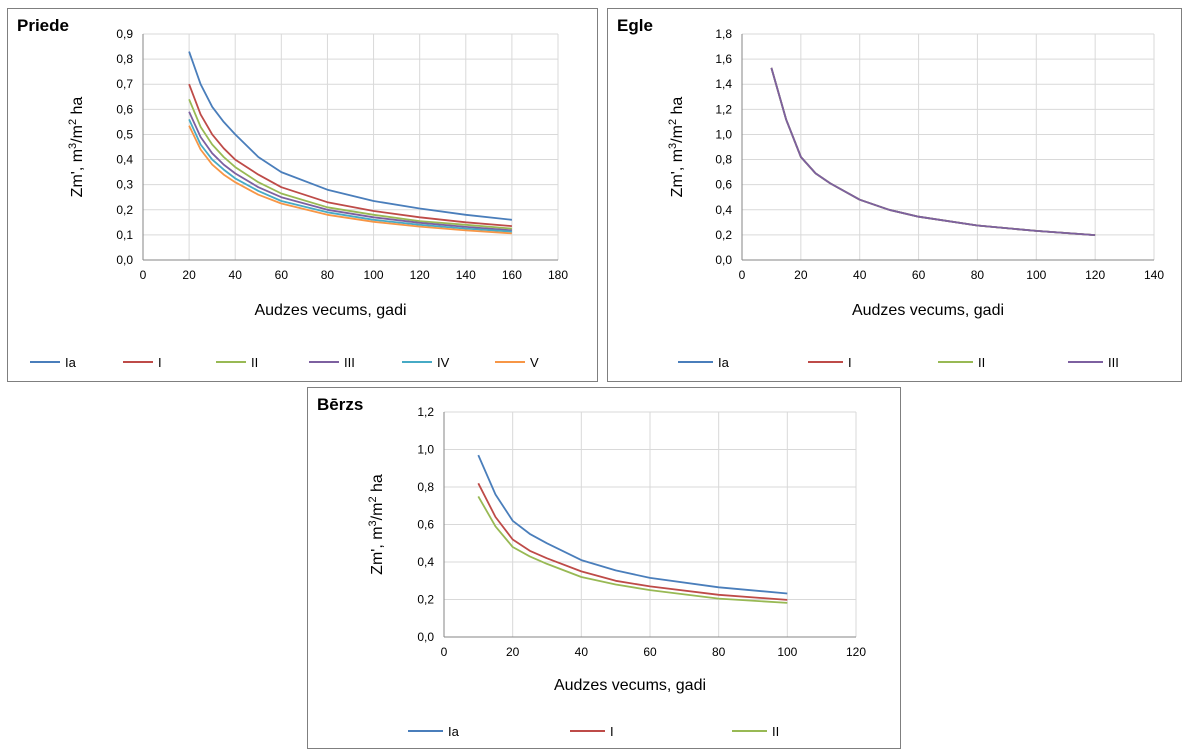 The image size is (1187, 751). Describe the element at coordinates (898, 362) in the screenshot. I see `legend: Ia I II III` at that location.